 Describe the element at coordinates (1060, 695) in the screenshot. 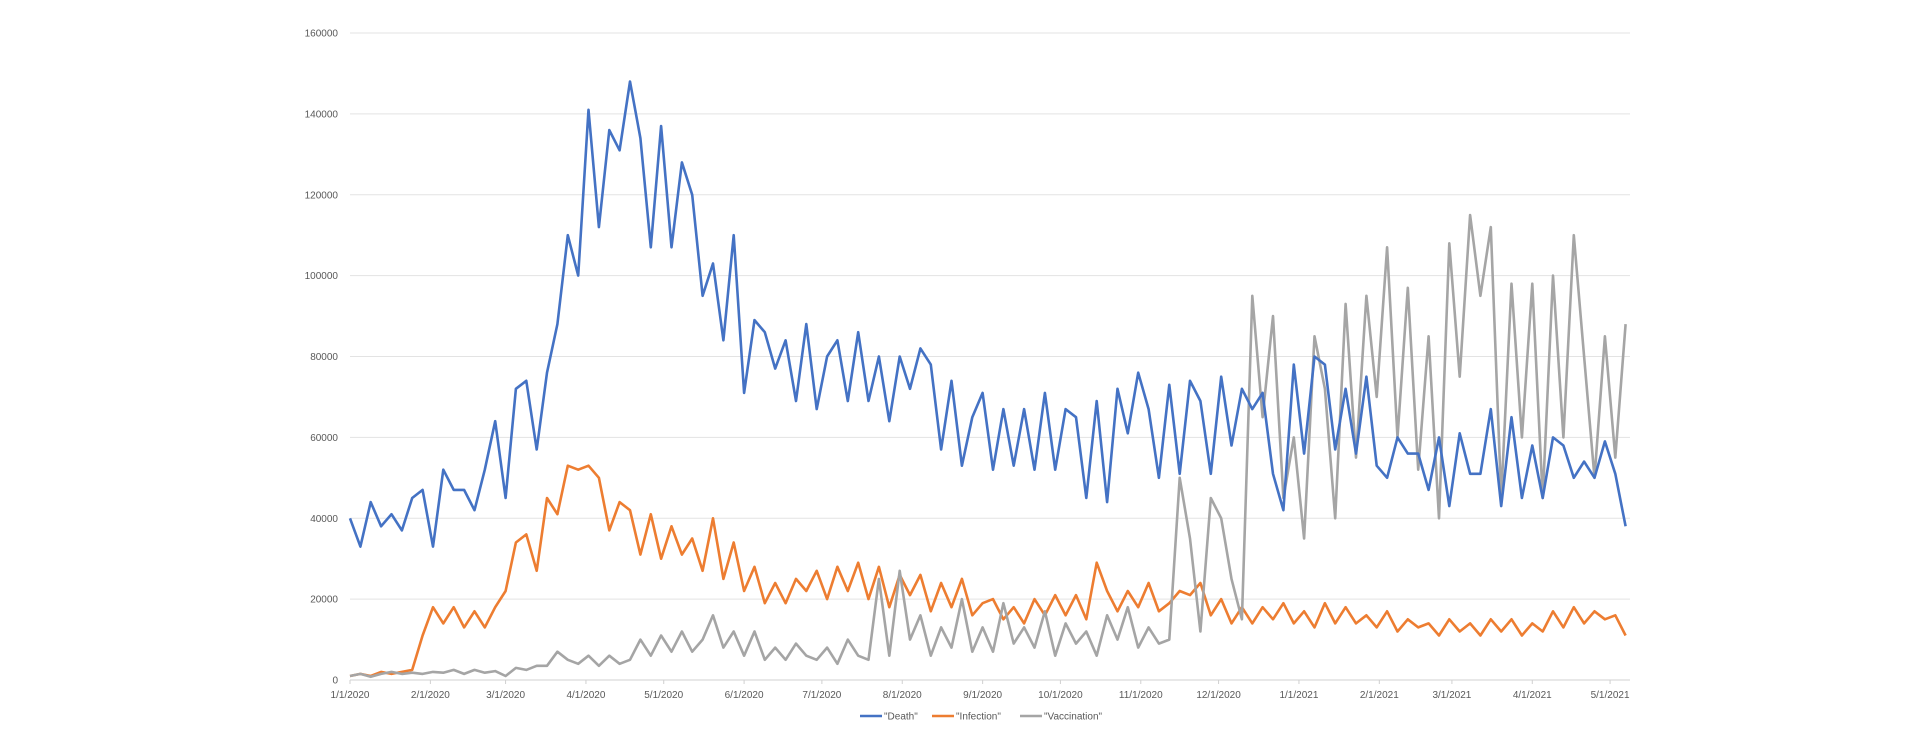

I see `x-tick-label: 10/1/2020` at that location.